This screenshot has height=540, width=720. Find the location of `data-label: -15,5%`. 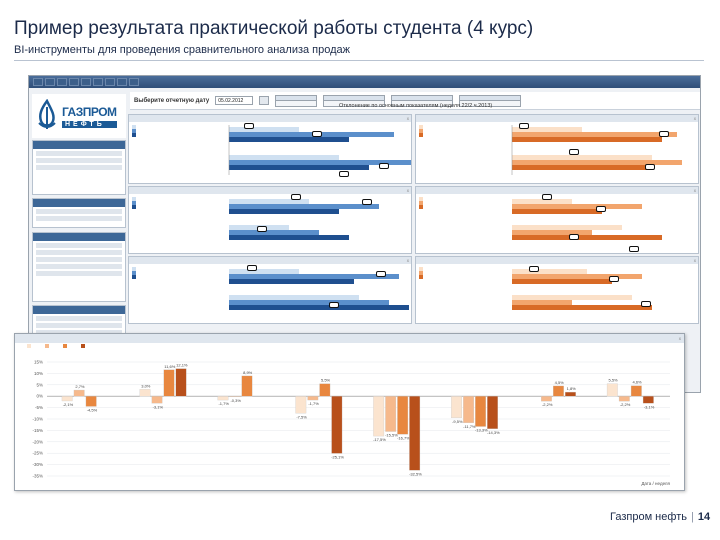

data-label: -15,5% is located at coordinates (391, 435).